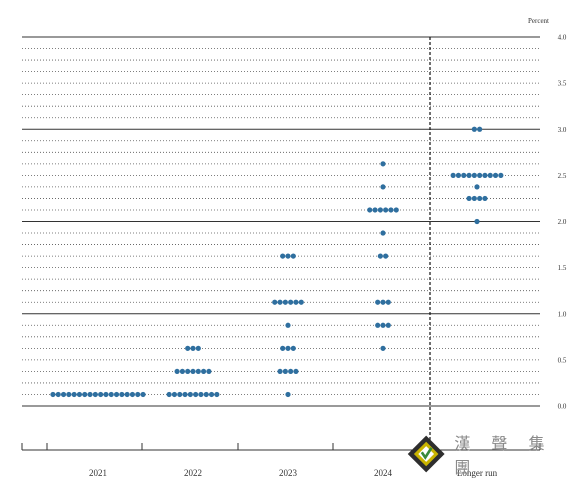 This screenshot has width=573, height=479. I want to click on x-axis: 2021 2022 2023 2024 Longer run, so click(281, 460).